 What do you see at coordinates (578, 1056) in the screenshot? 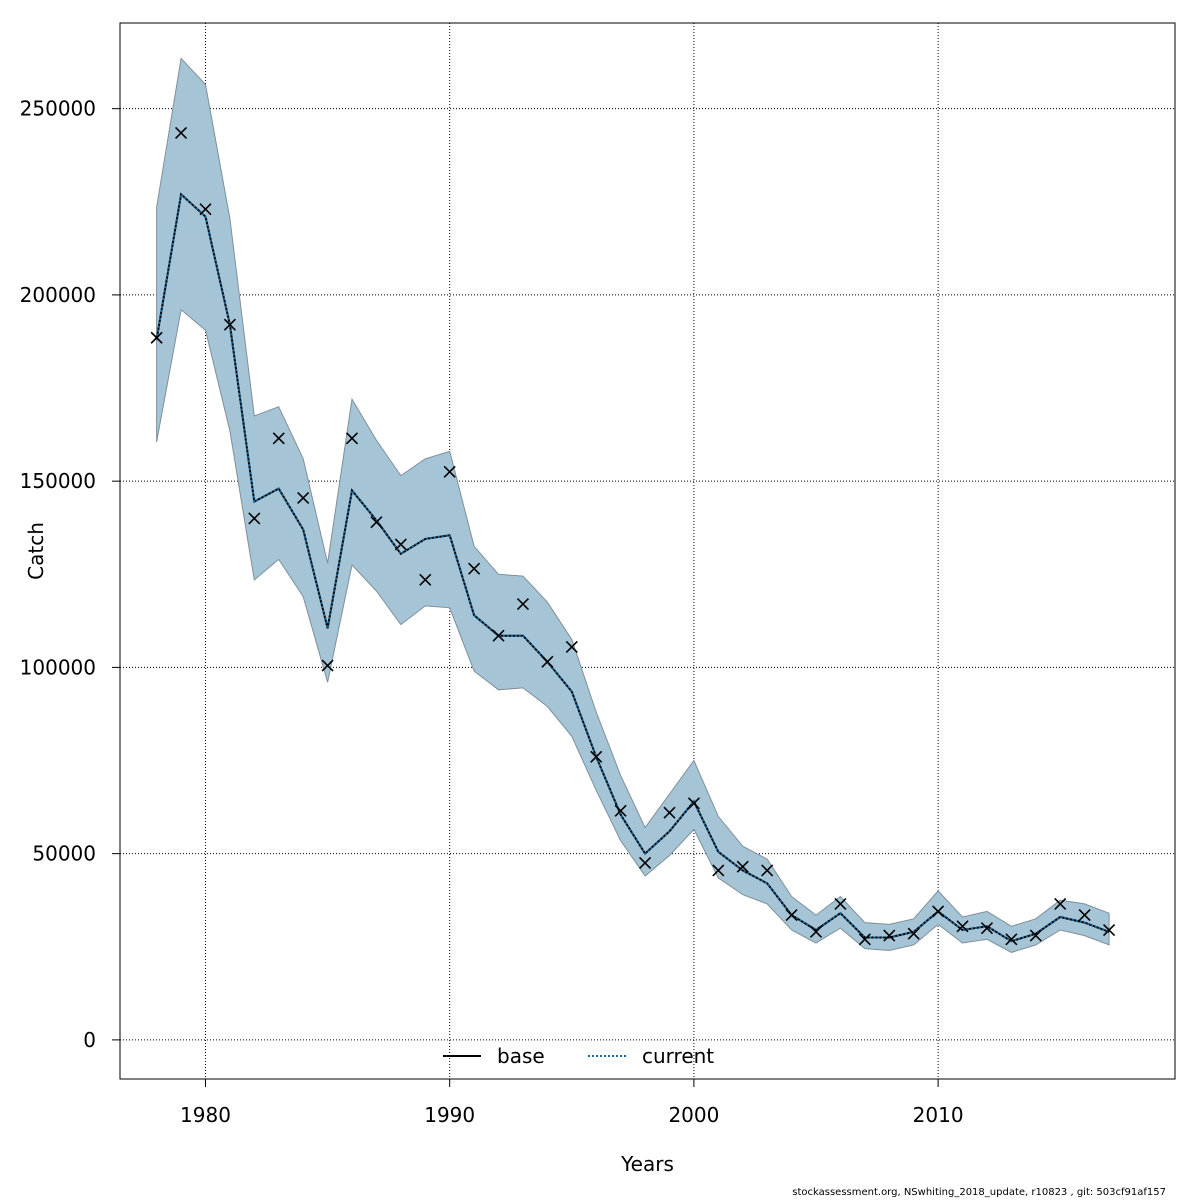
I see `legend: base current` at bounding box center [578, 1056].